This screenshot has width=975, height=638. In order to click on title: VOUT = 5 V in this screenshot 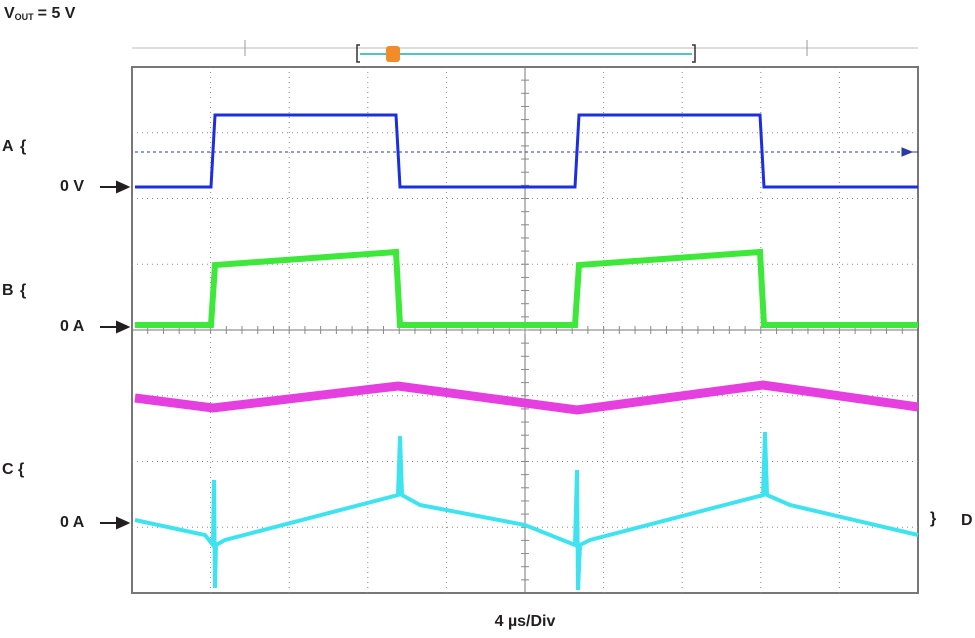, I will do `click(40, 13)`.